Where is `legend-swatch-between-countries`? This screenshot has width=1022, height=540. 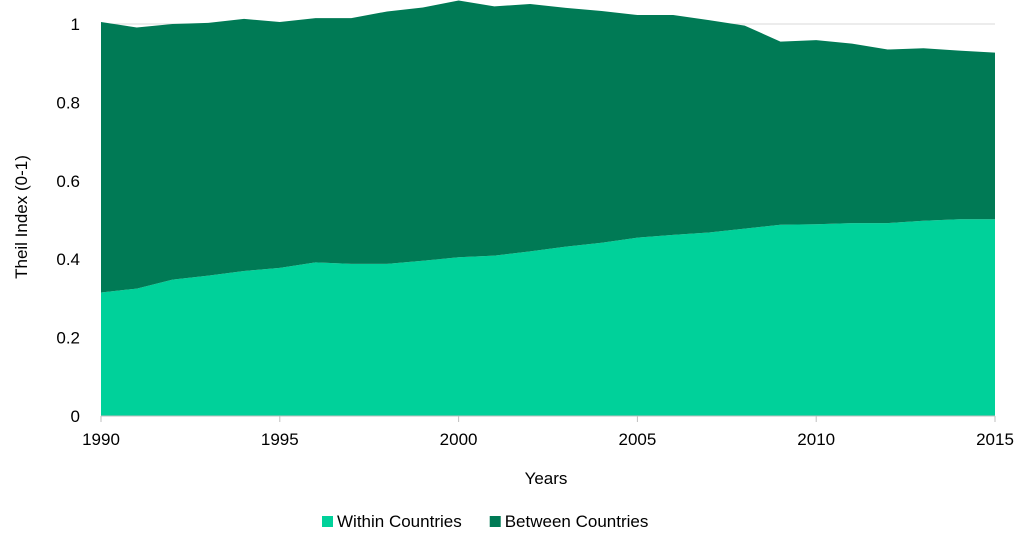 legend-swatch-between-countries is located at coordinates (495, 521).